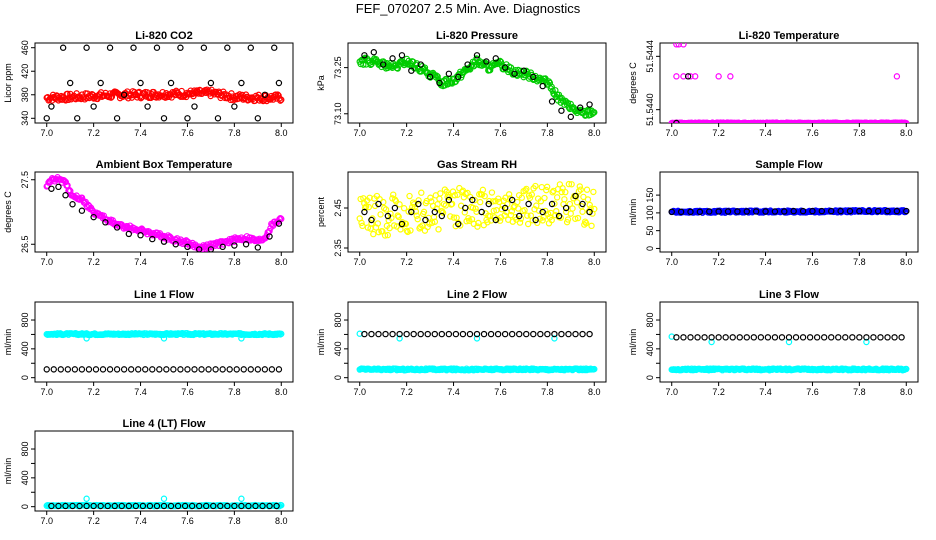  What do you see at coordinates (321, 211) in the screenshot?
I see `rh-ylabel: percent` at bounding box center [321, 211].